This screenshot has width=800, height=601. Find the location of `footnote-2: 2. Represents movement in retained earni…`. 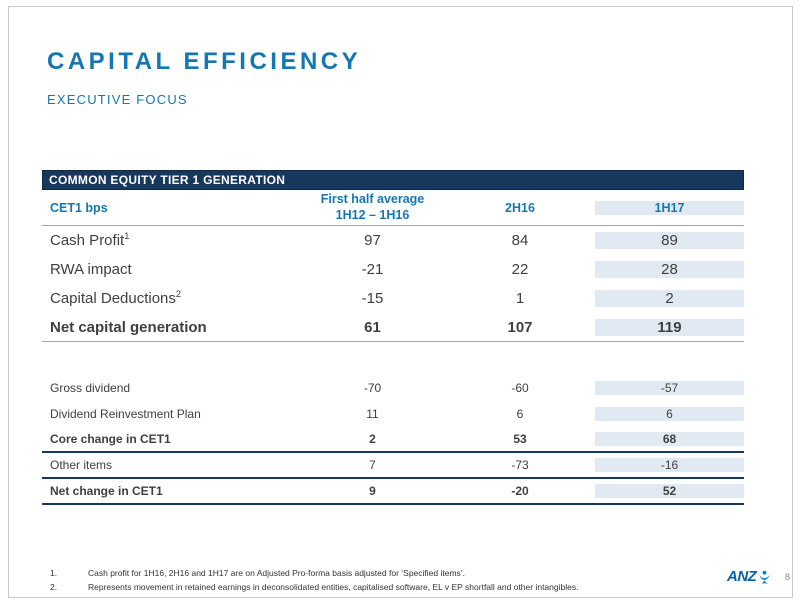

footnote-2: 2. Represents movement in retained earni… is located at coordinates (314, 587).